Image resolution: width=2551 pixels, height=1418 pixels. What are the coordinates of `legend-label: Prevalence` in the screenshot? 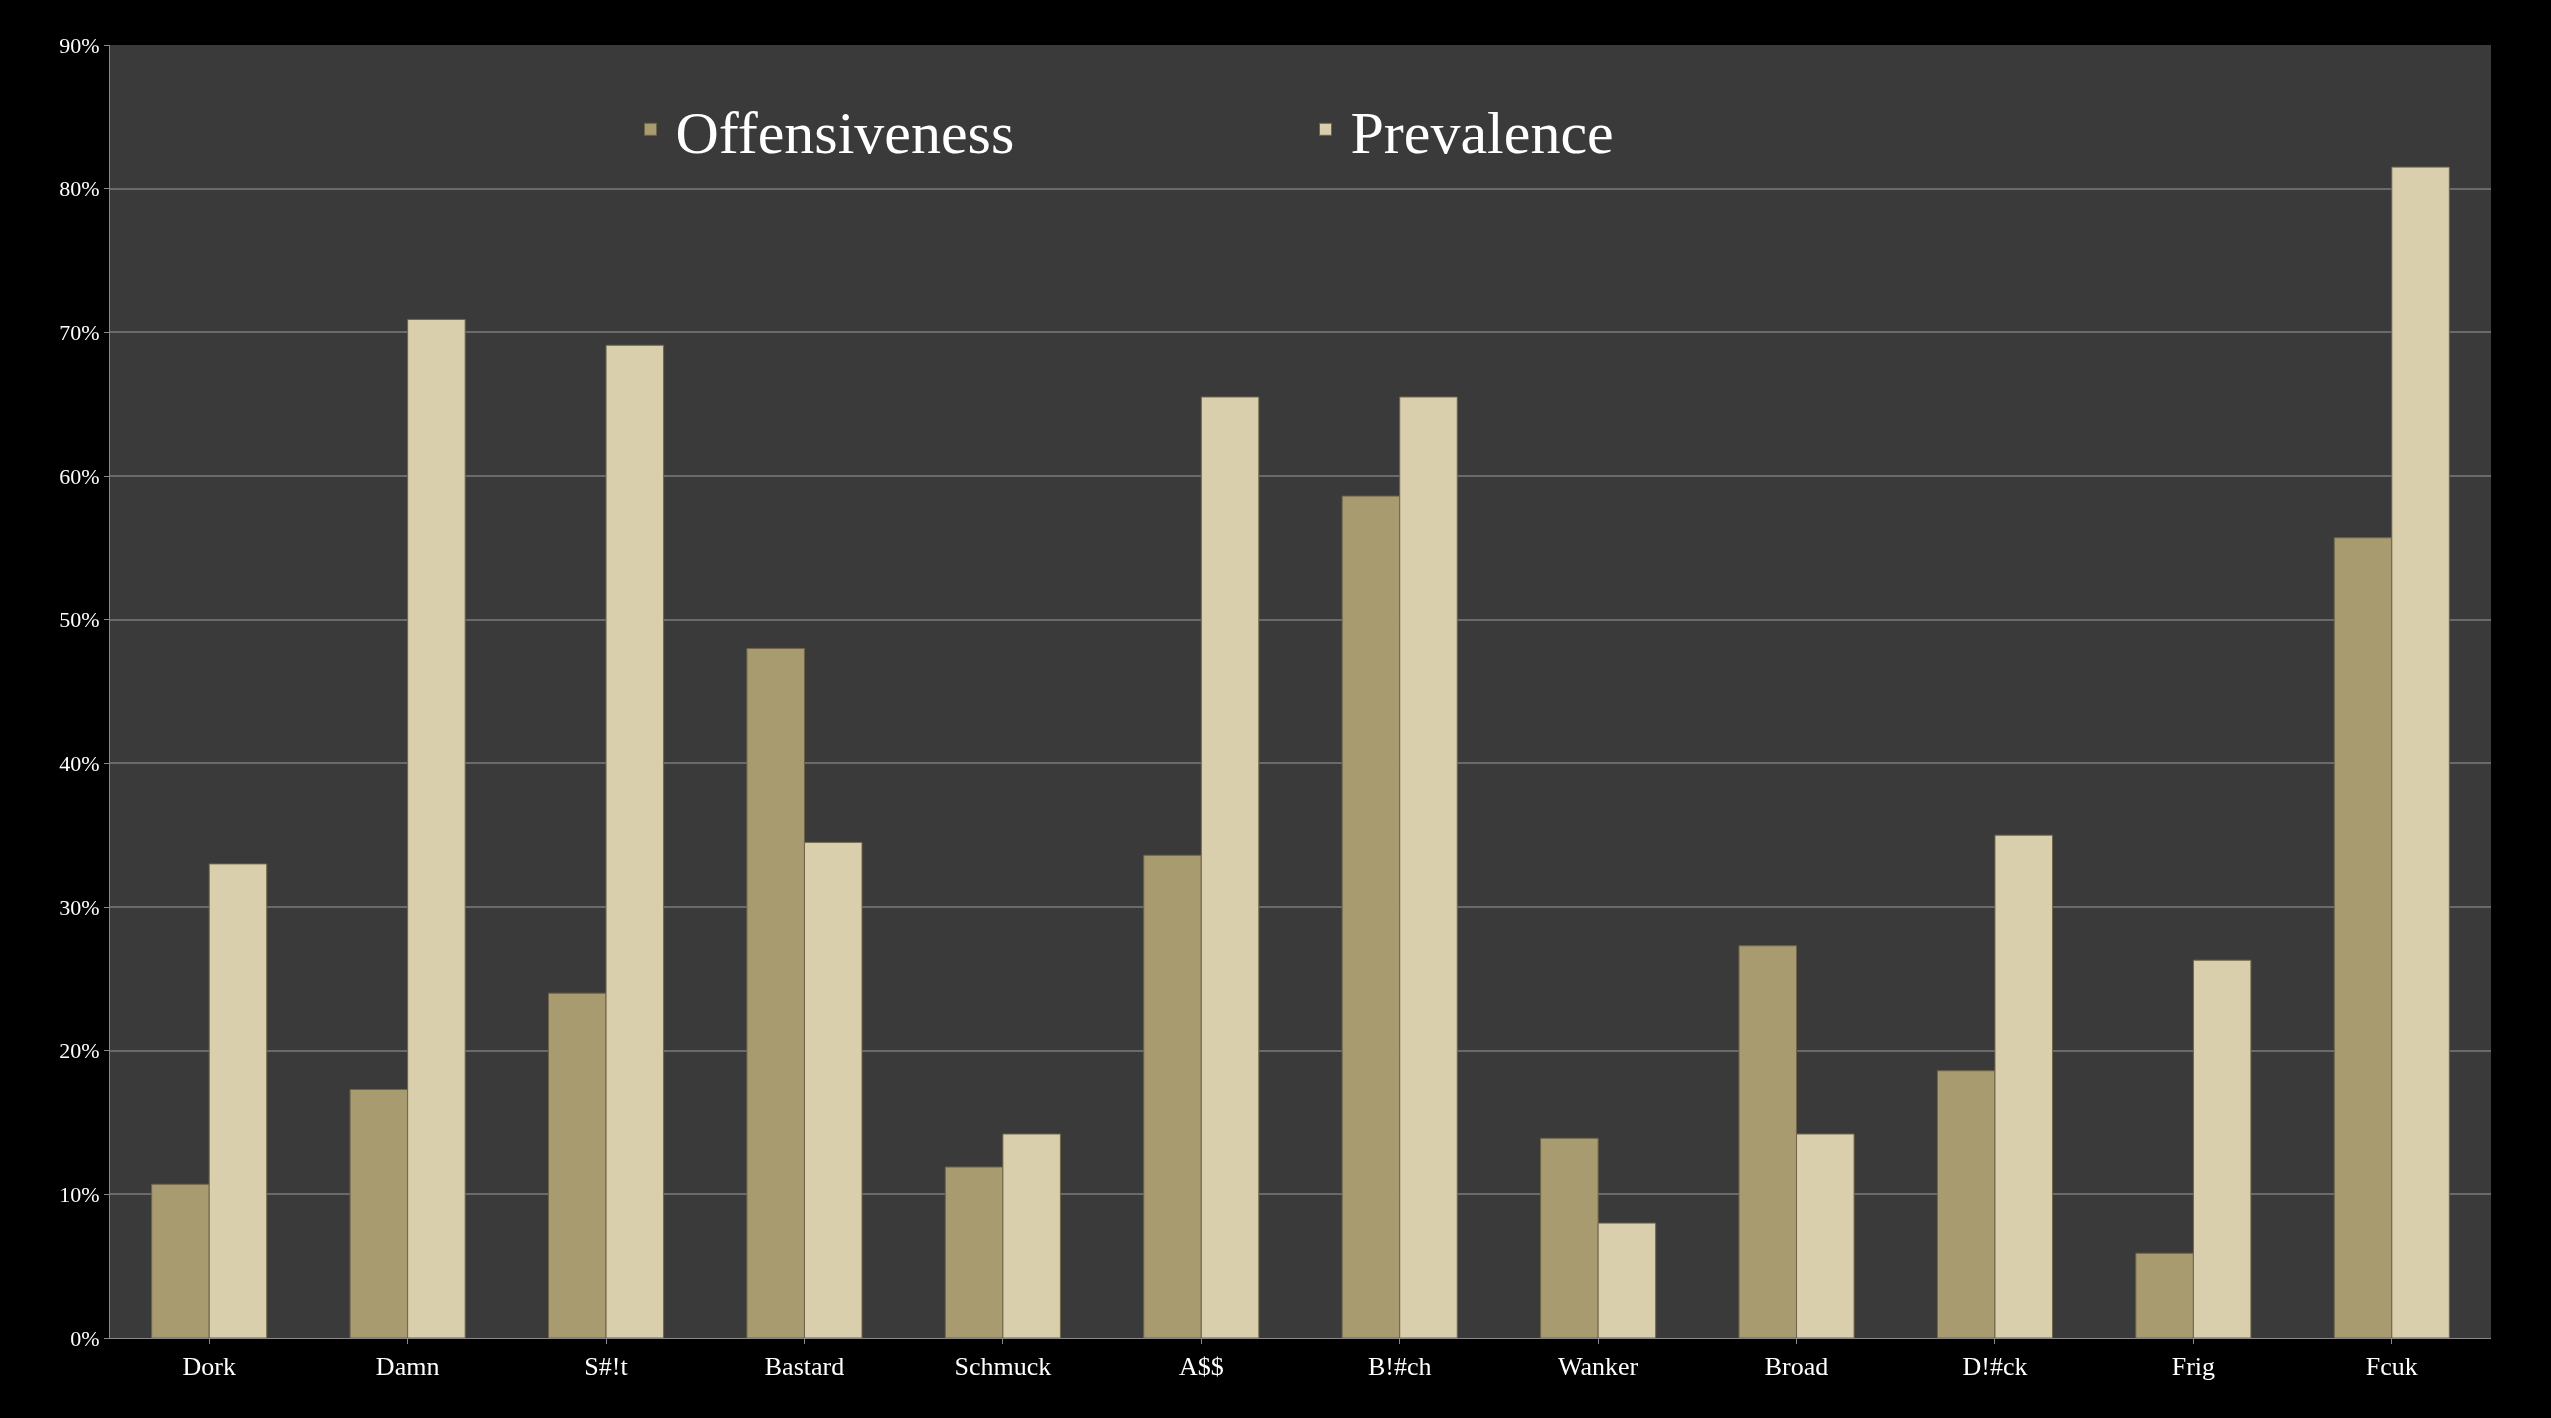 It's located at (1482, 132).